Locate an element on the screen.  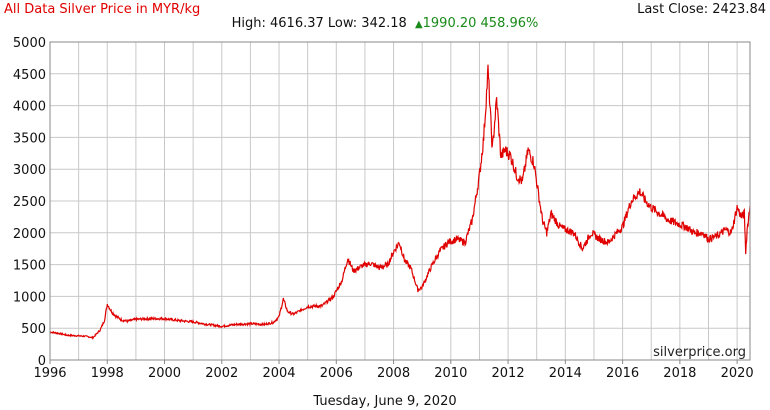
y-tick-label: 500 is located at coordinates (33, 329).